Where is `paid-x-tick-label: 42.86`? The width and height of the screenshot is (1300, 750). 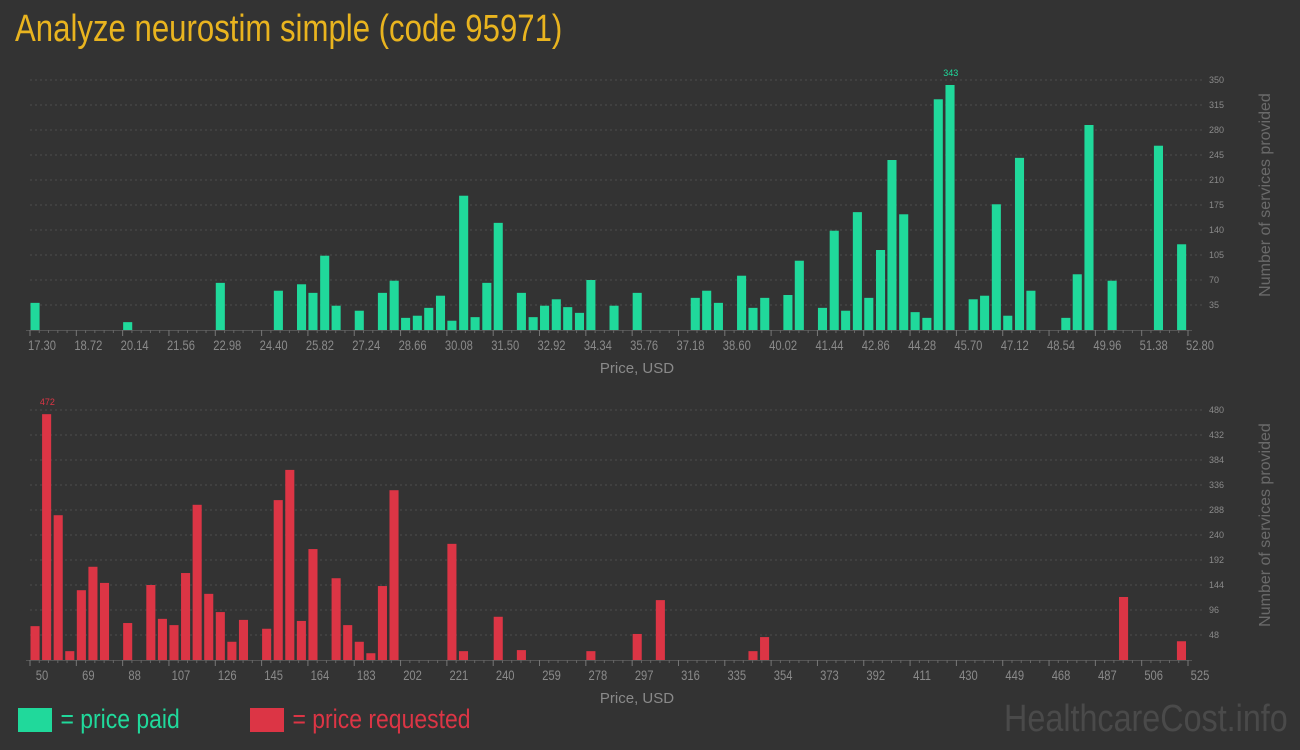 paid-x-tick-label: 42.86 is located at coordinates (876, 345).